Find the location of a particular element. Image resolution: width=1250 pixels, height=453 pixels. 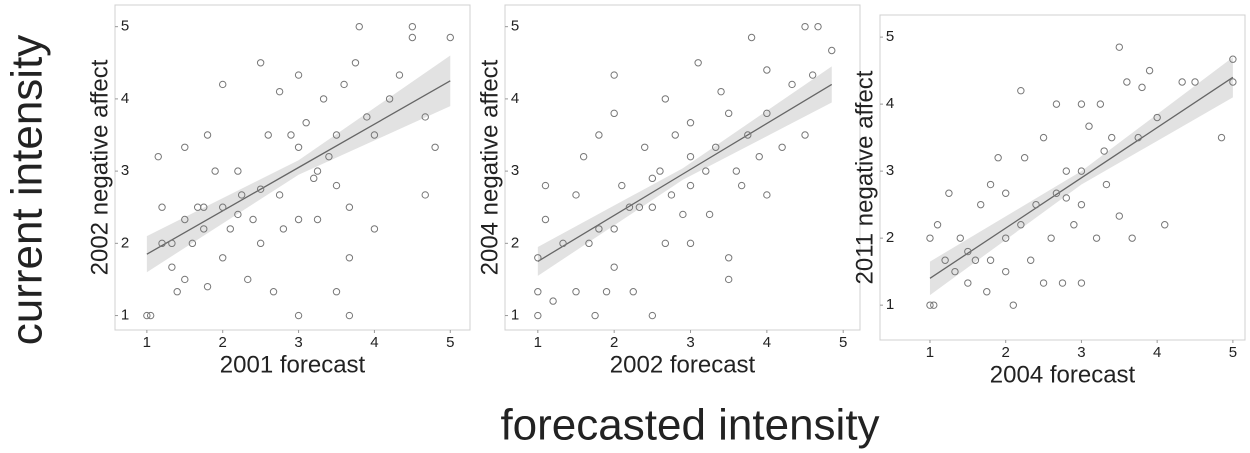

y-tick-label: 1 is located at coordinates (515, 315).